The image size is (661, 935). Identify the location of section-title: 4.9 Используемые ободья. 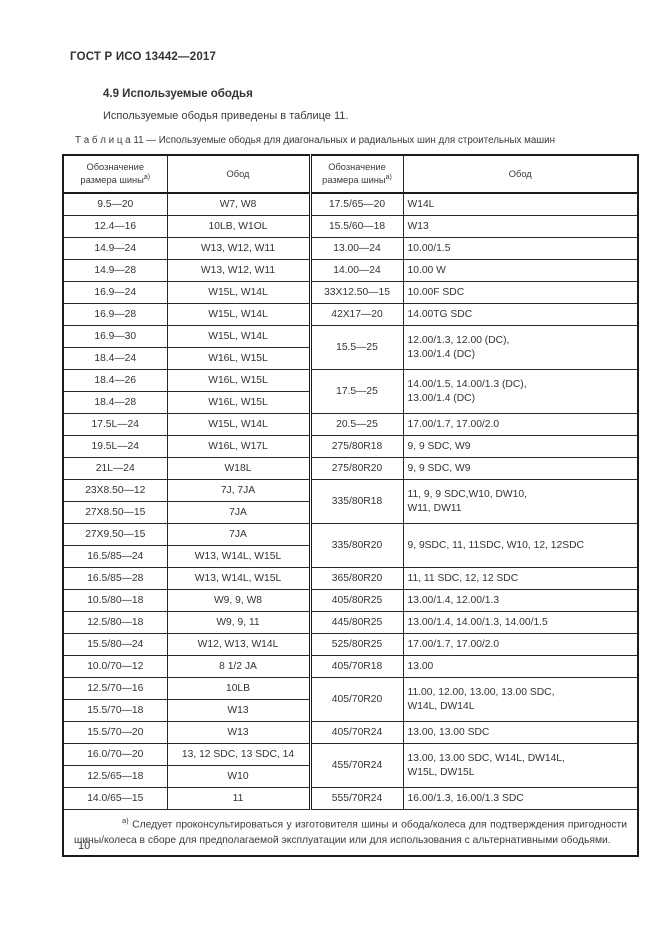
(178, 94).